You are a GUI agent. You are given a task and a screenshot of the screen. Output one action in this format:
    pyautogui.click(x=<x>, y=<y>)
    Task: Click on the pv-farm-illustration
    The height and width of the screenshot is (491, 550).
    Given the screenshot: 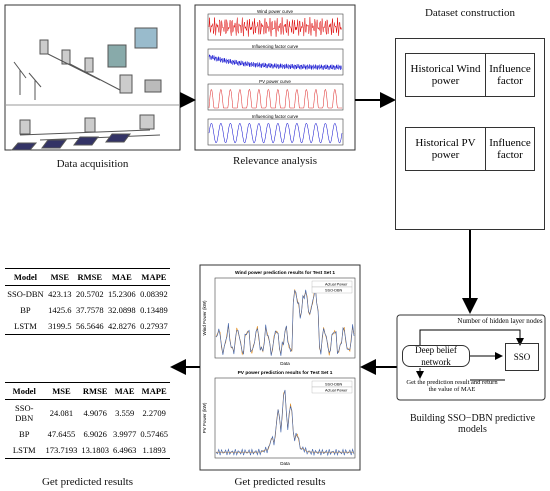 What is the action you would take?
    pyautogui.click(x=85, y=132)
    